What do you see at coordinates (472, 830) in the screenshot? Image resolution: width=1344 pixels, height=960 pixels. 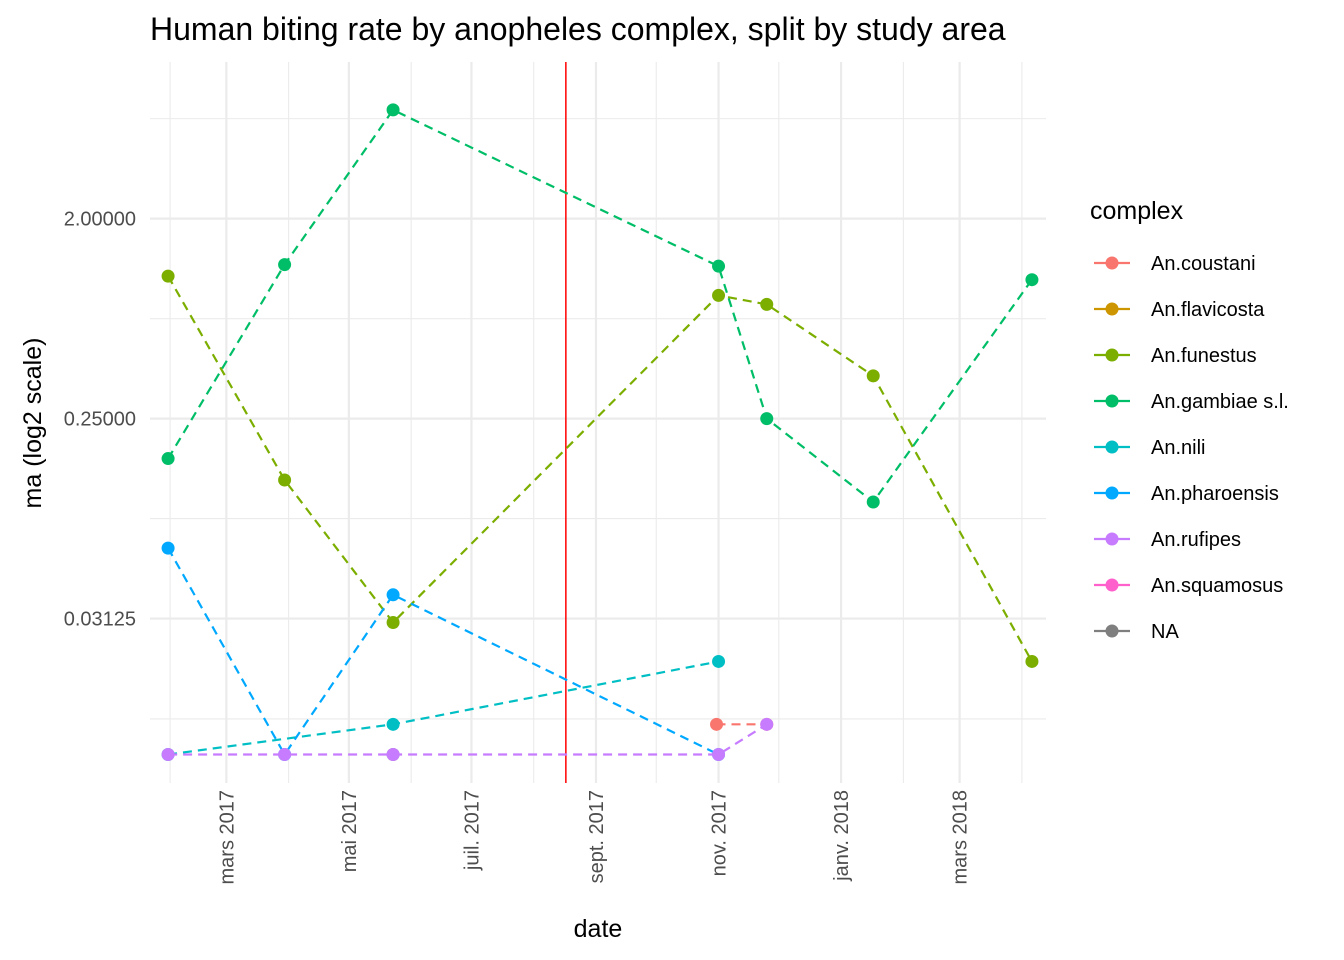 I see `x-tick-label: juil. 2017` at bounding box center [472, 830].